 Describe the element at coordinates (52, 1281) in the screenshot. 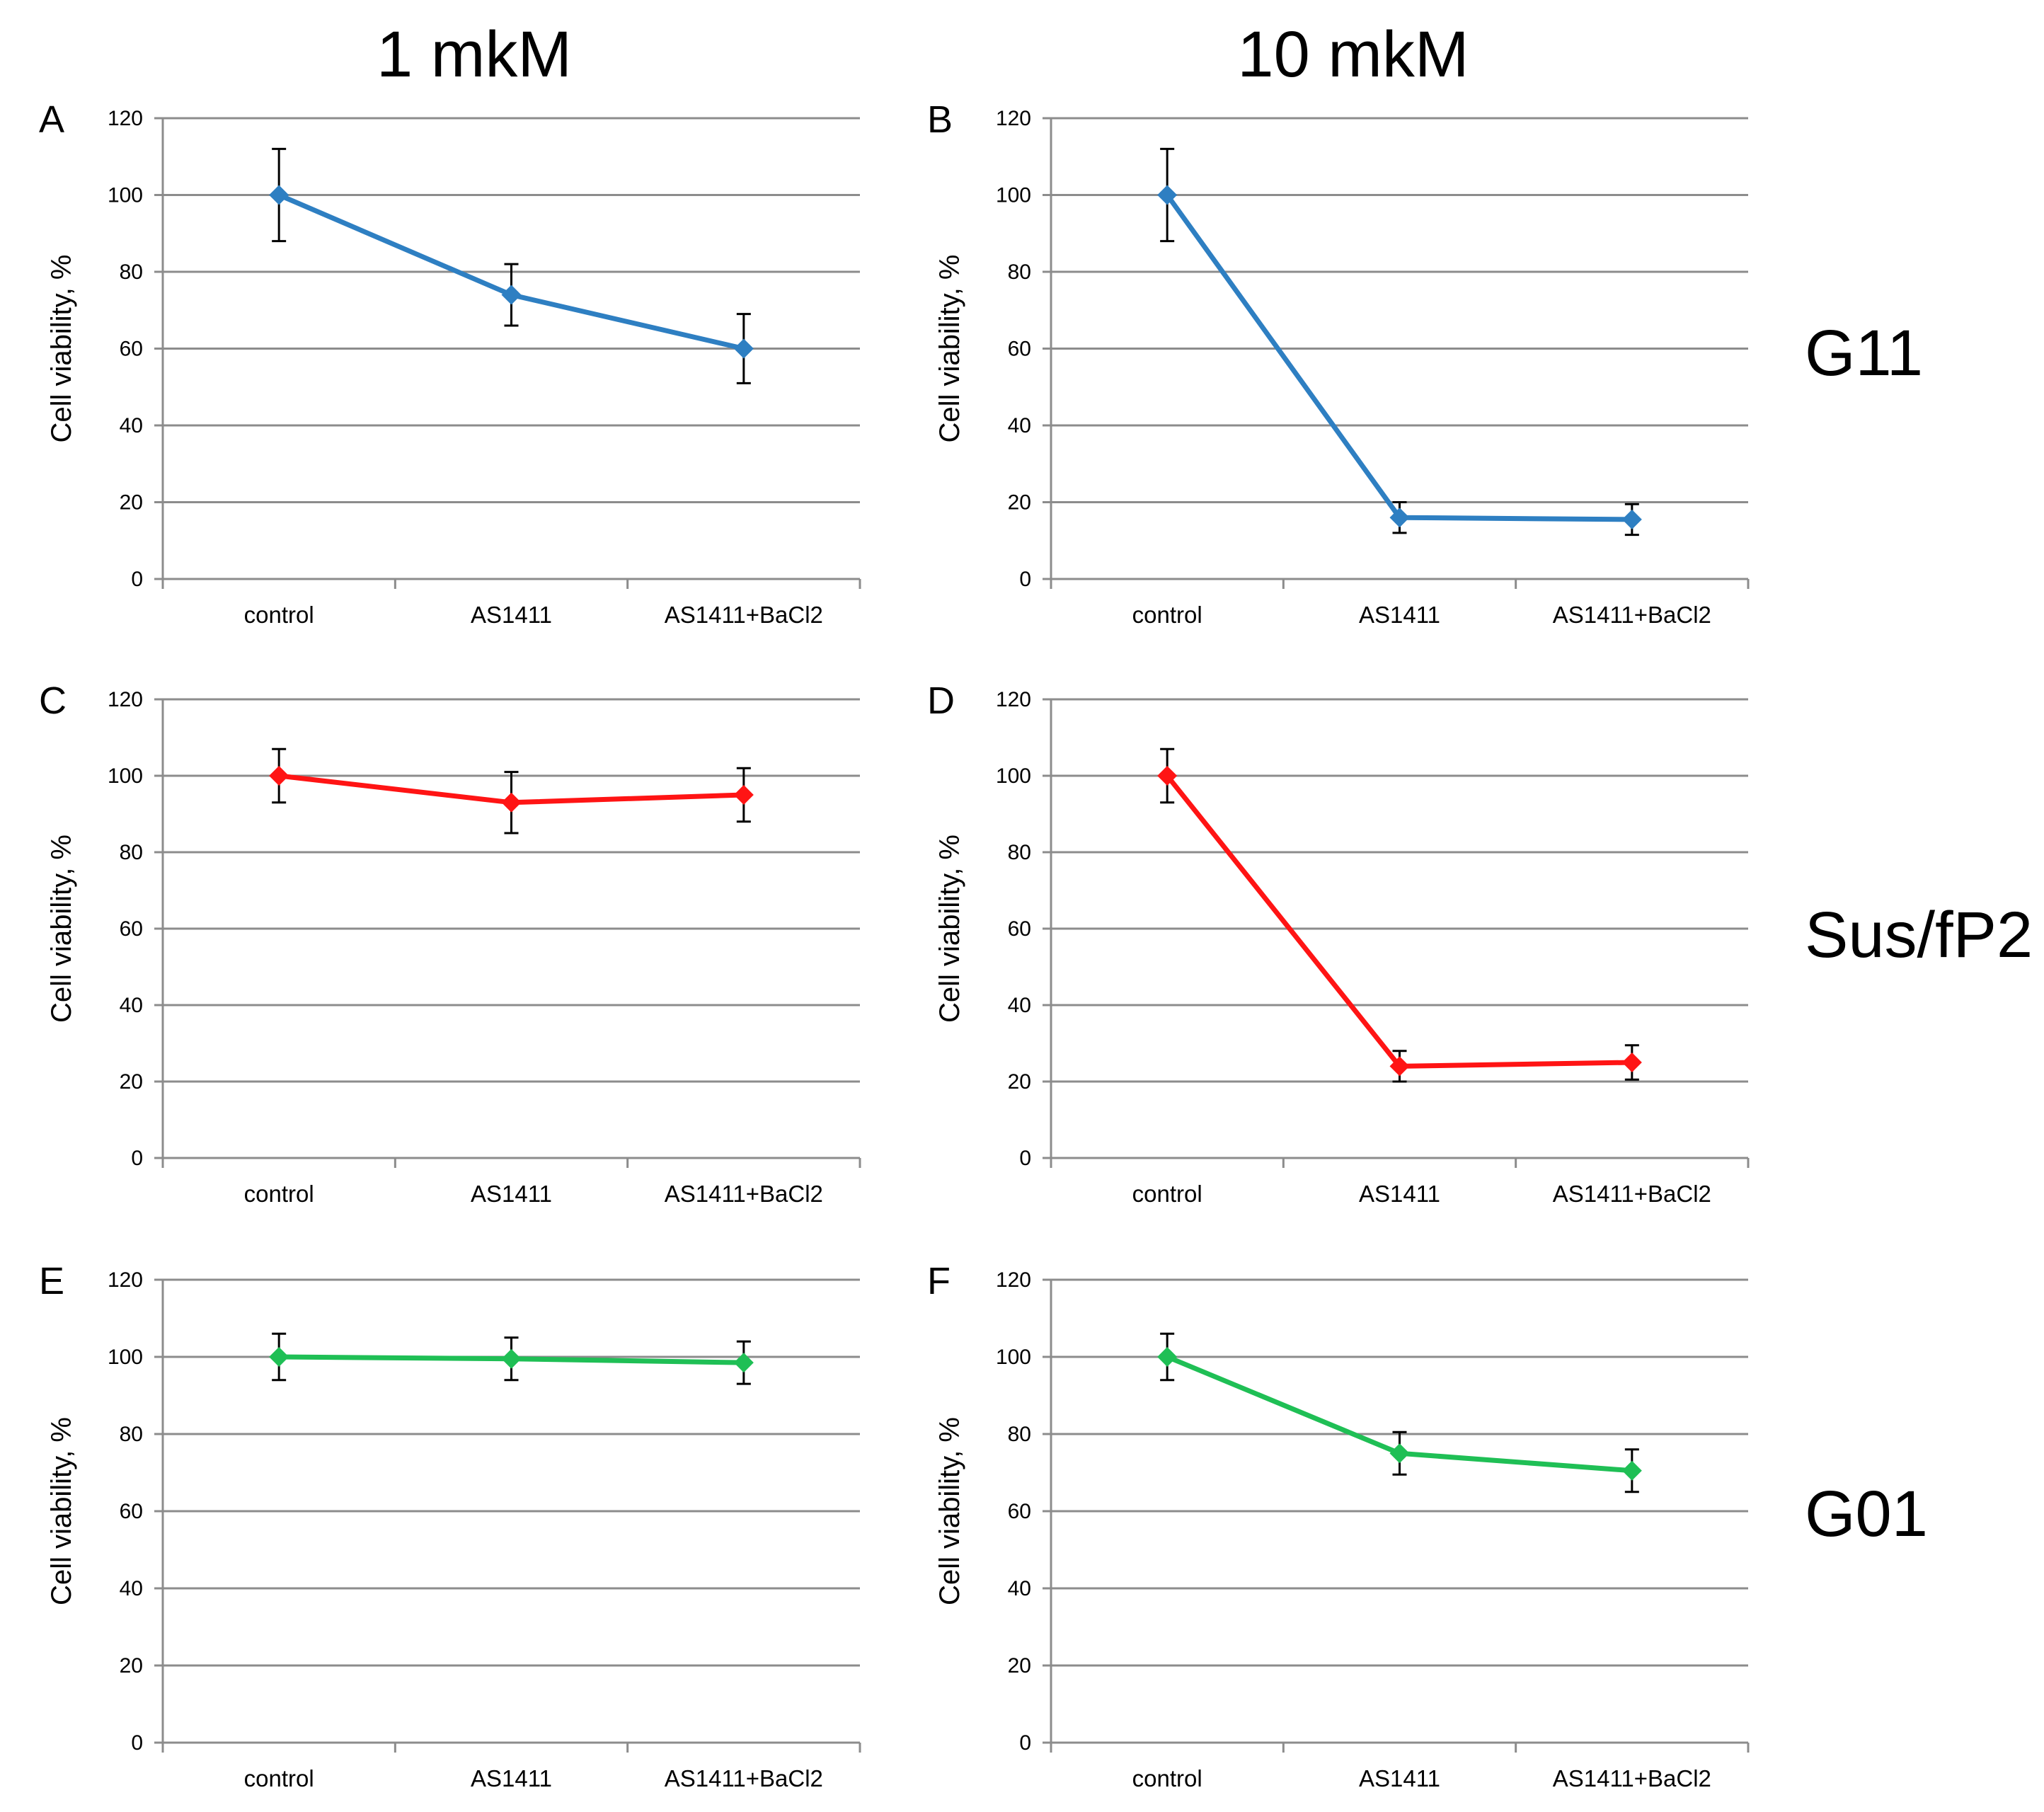

I see `panel-letter-e: E` at that location.